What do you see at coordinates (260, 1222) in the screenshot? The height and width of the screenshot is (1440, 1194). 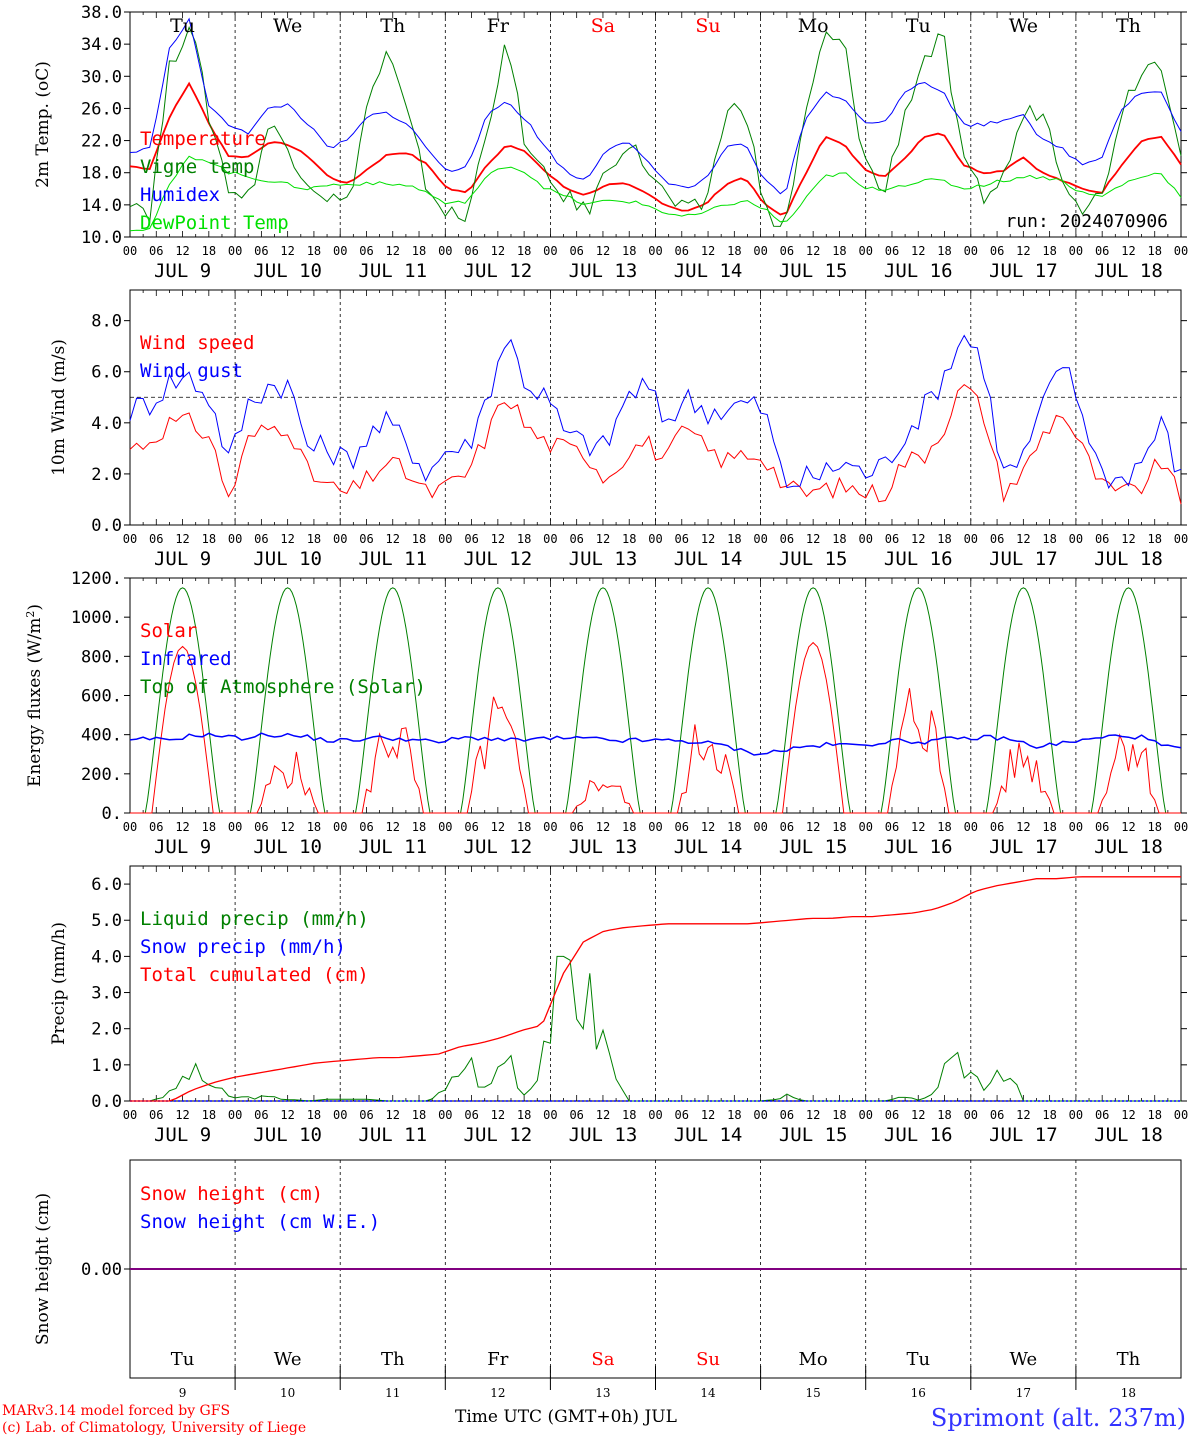 I see `legend-entry: Snow height (cm W.E.)` at bounding box center [260, 1222].